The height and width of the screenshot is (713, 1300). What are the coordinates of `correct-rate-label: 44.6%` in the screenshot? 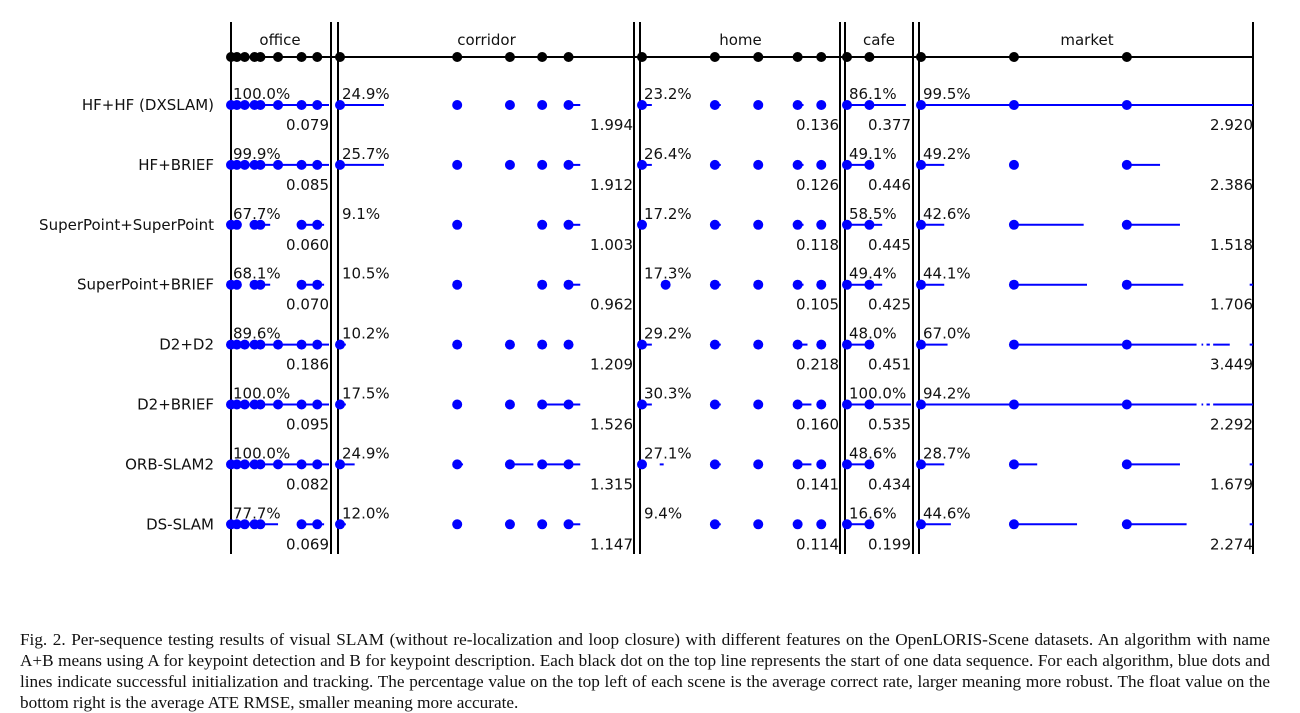 It's located at (947, 513).